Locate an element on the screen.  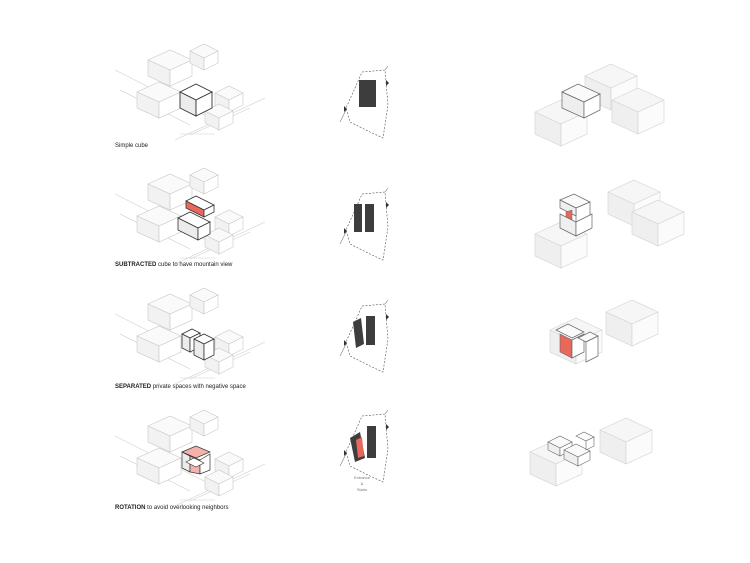
plan-note-line-2: & is located at coordinates (362, 483).